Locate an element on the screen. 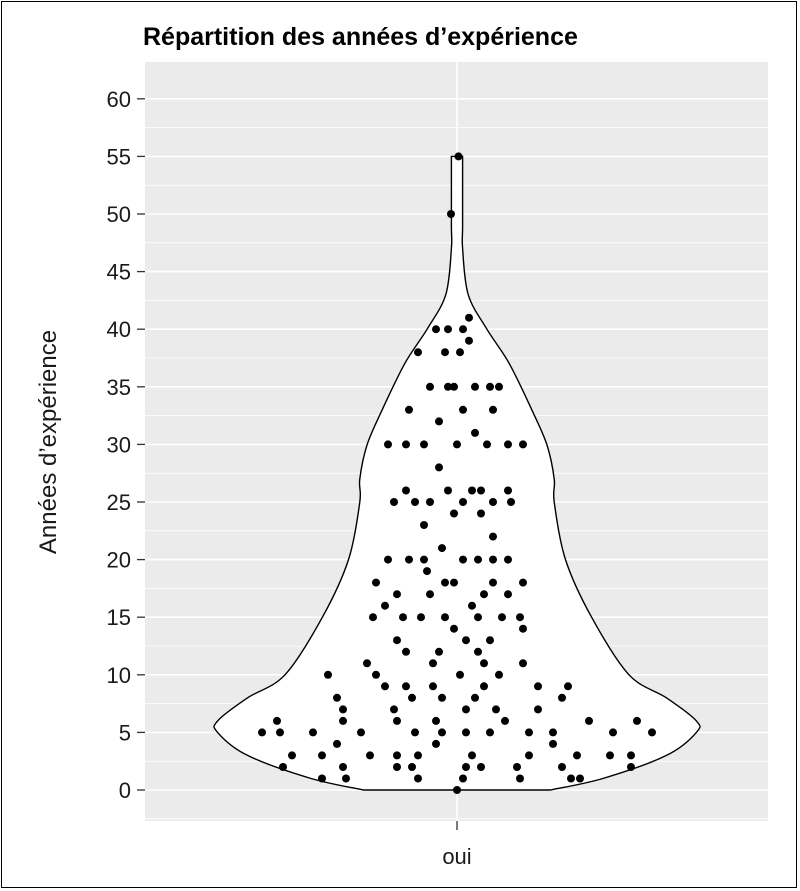 This screenshot has width=800, height=891. y-tick-label: 55 is located at coordinates (119, 156).